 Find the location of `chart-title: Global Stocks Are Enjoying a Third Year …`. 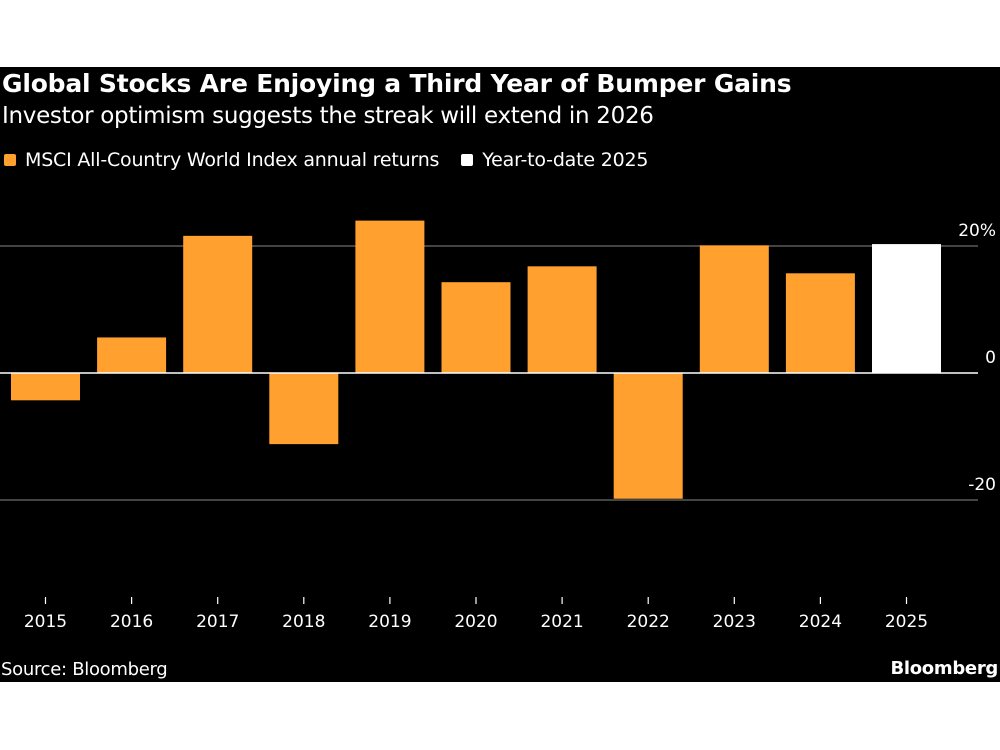

chart-title: Global Stocks Are Enjoying a Third Year … is located at coordinates (397, 83).